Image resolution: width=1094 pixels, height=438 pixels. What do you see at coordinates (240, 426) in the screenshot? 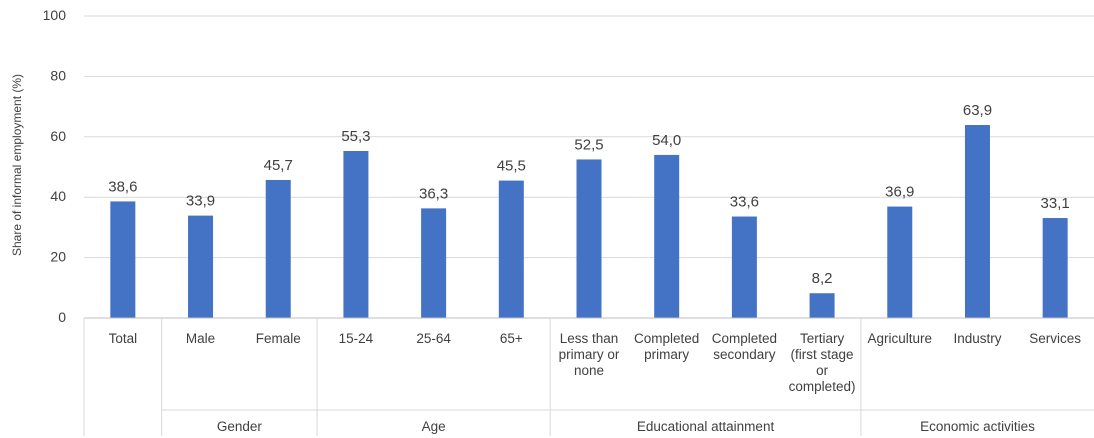
I see `group-label: Gender` at bounding box center [240, 426].